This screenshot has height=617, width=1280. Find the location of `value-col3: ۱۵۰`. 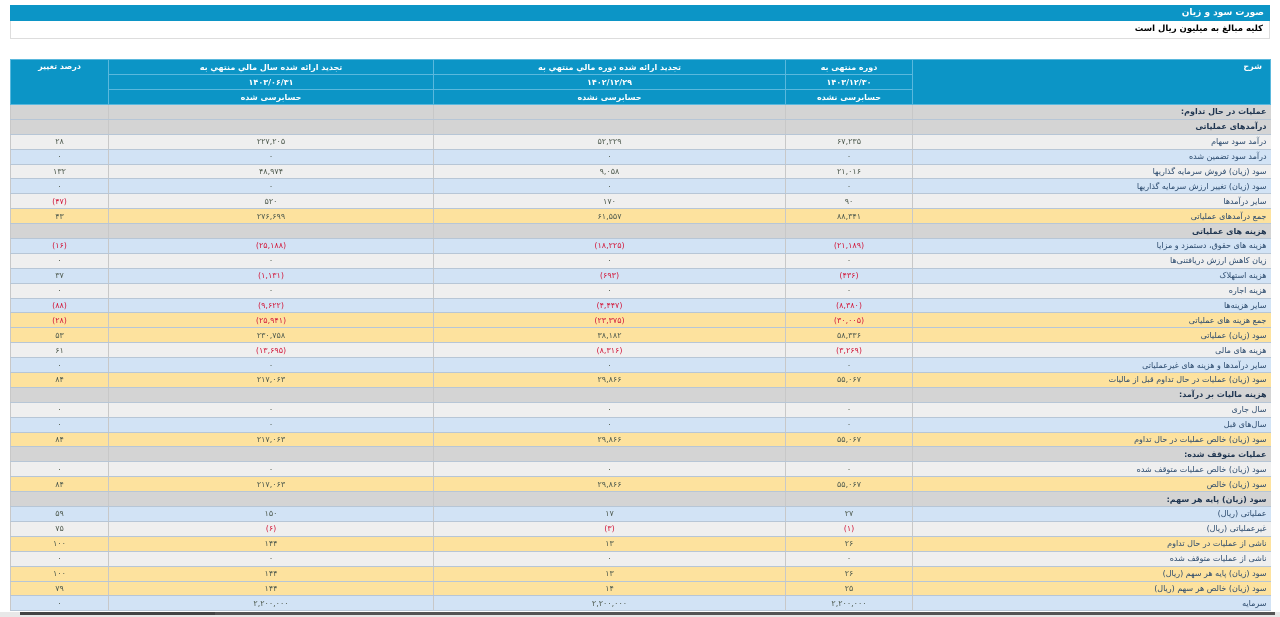

value-col3: ۱۵۰ is located at coordinates (271, 514).